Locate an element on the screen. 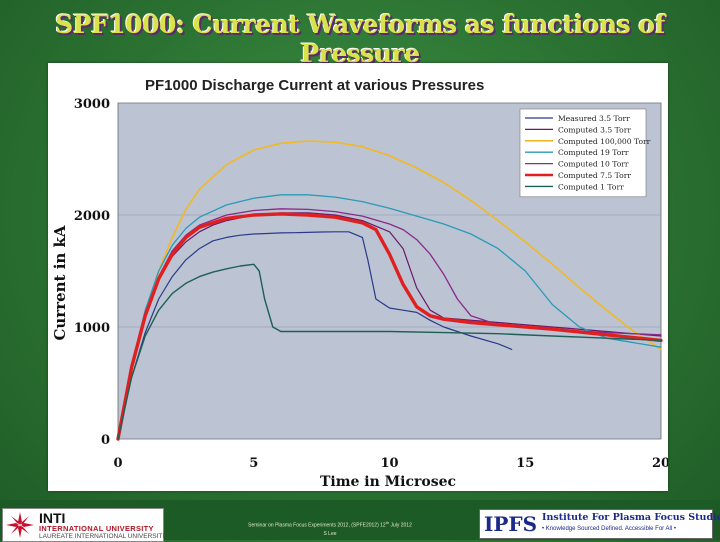 Image resolution: width=720 pixels, height=542 pixels. legend-label: Computed 7.5 Torr is located at coordinates (594, 175).